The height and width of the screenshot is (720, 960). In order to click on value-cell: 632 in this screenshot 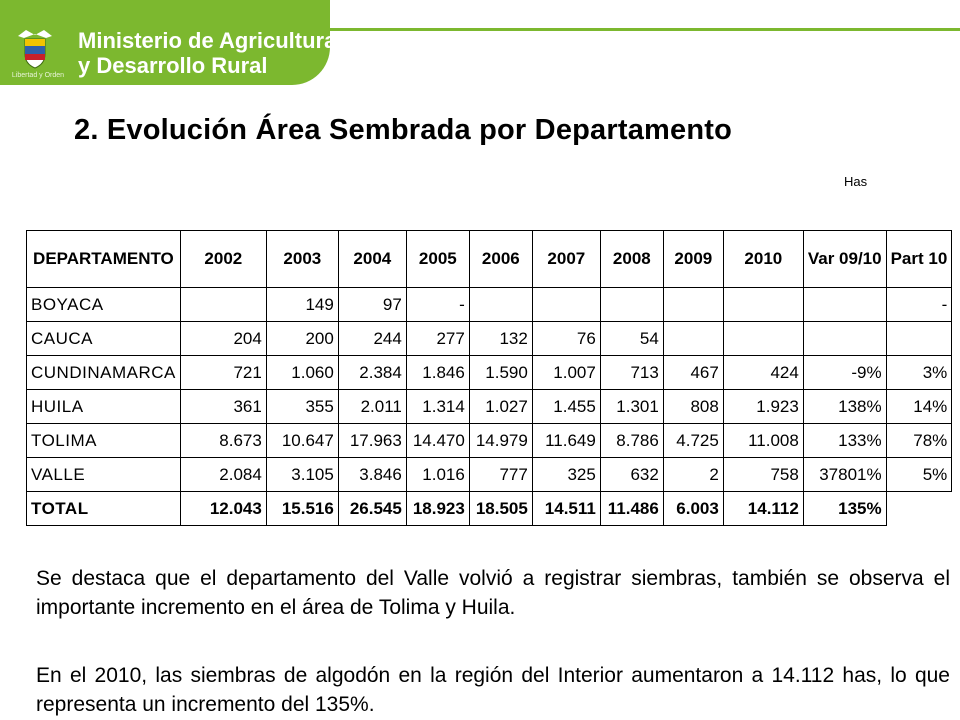, I will do `click(631, 474)`.